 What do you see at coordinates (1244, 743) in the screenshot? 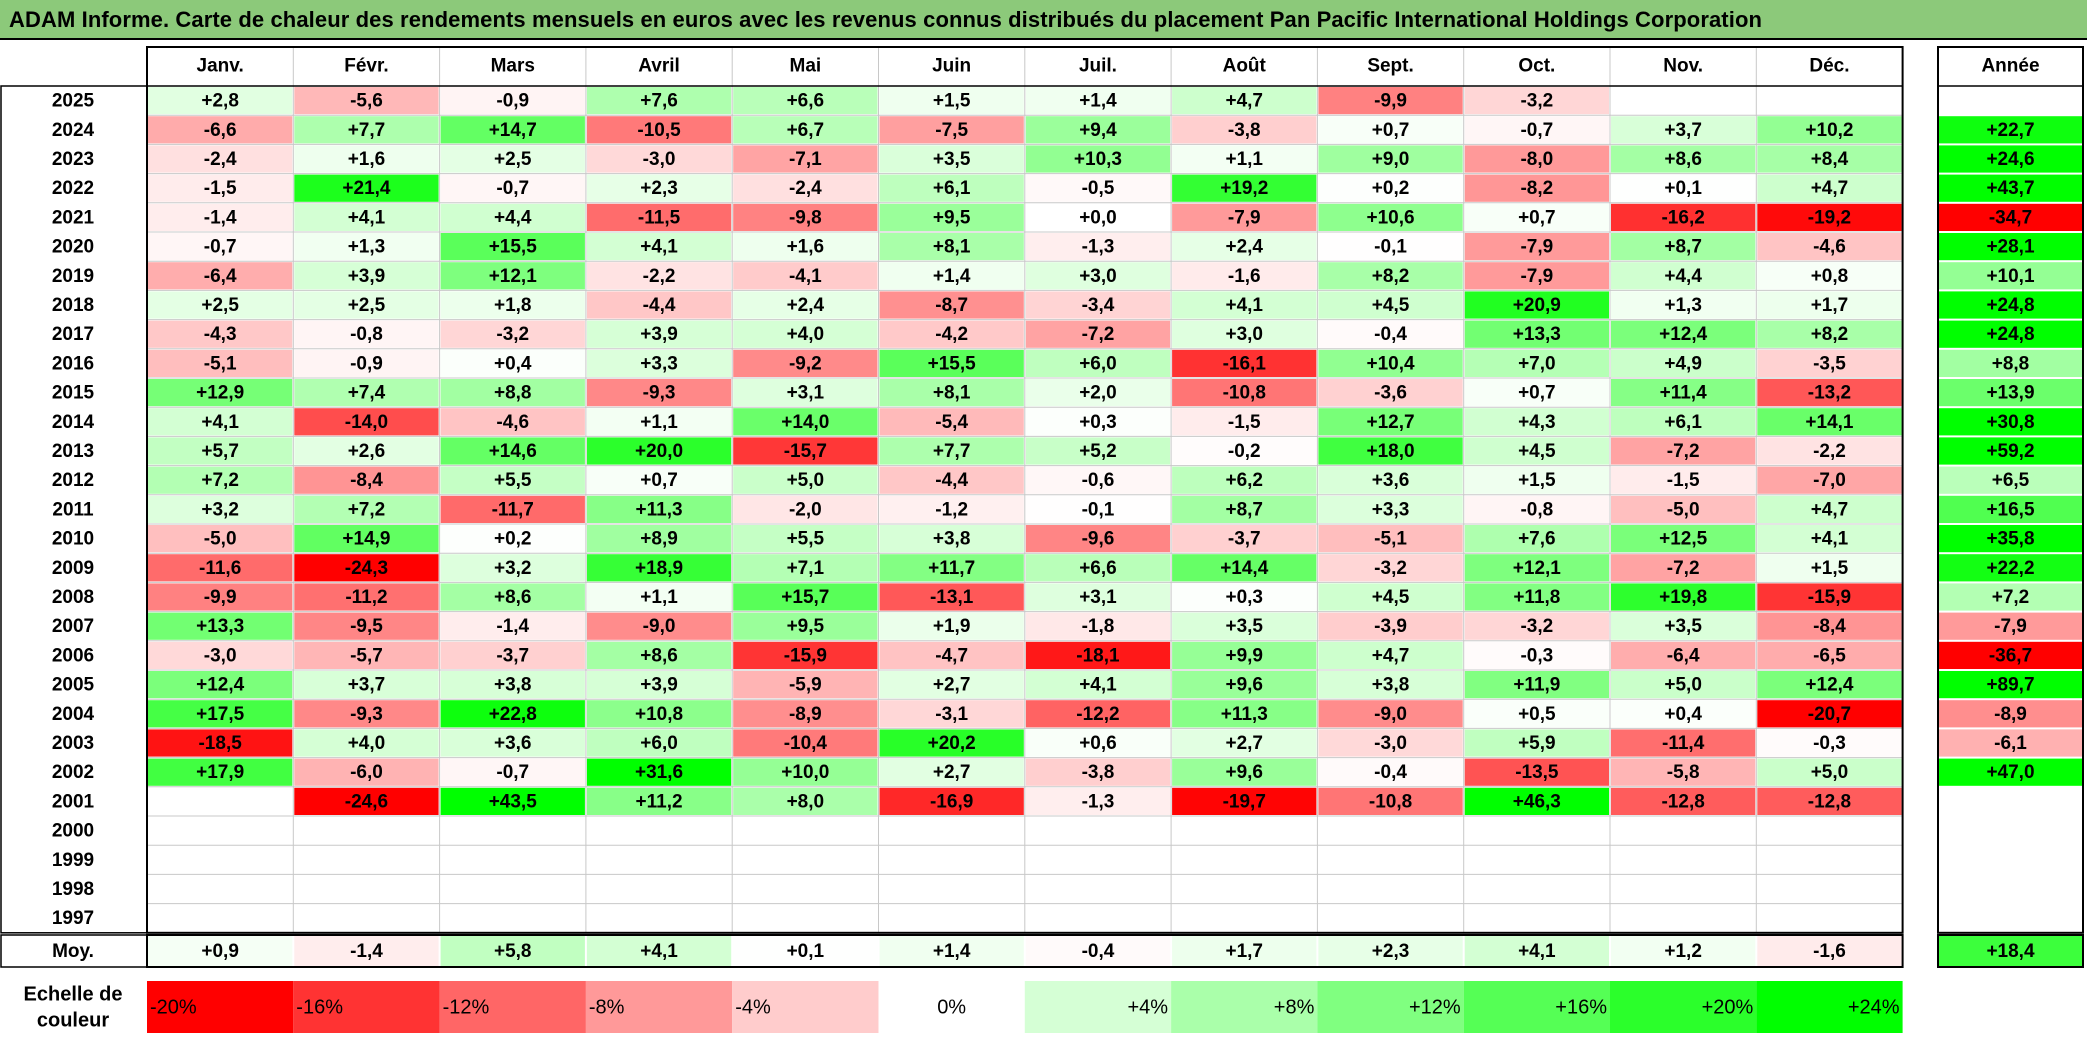
I see `cell-value: +2,7` at bounding box center [1244, 743].